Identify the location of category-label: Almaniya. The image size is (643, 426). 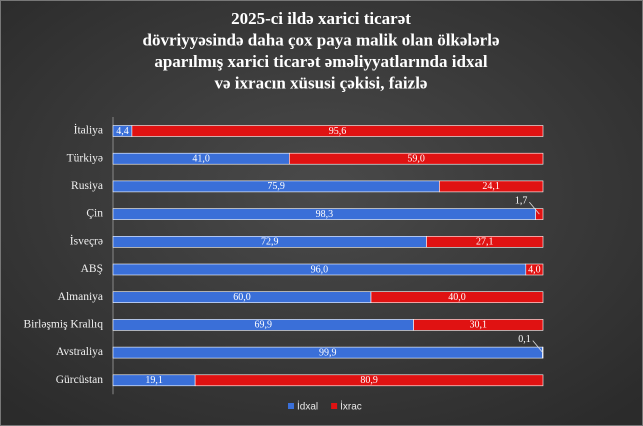
(80, 297).